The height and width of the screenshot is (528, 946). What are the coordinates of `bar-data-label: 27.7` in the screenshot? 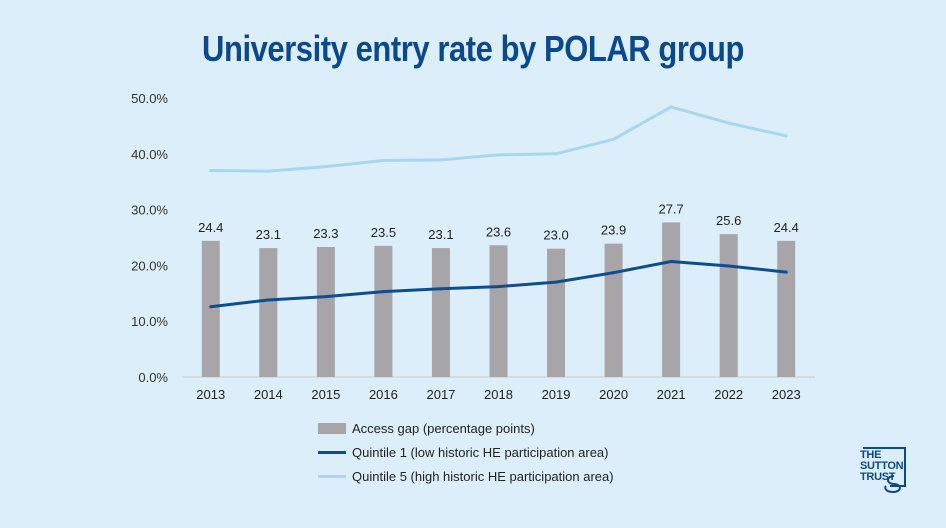 It's located at (670, 208).